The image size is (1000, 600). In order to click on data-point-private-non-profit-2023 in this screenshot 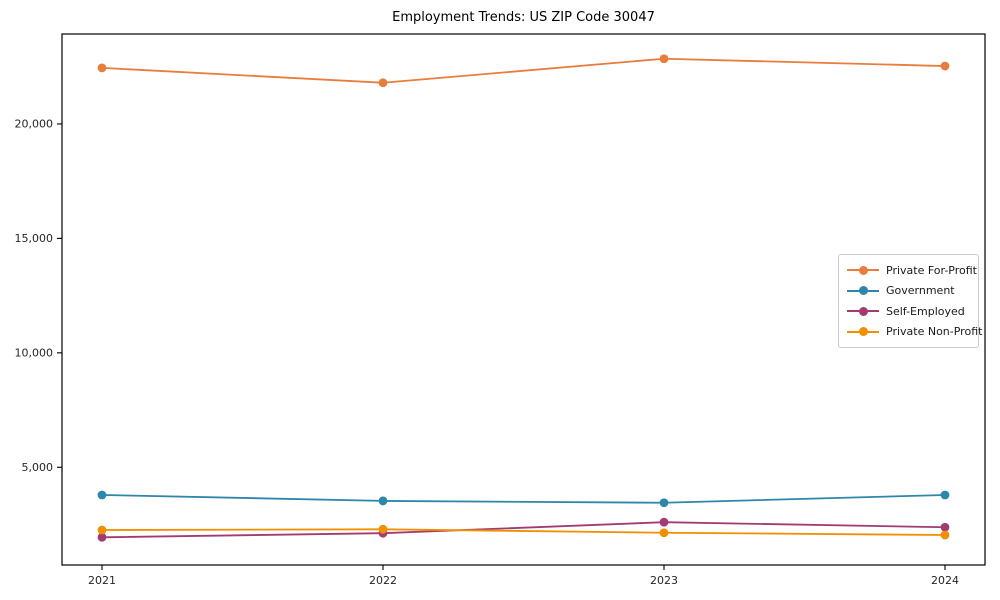, I will do `click(664, 533)`.